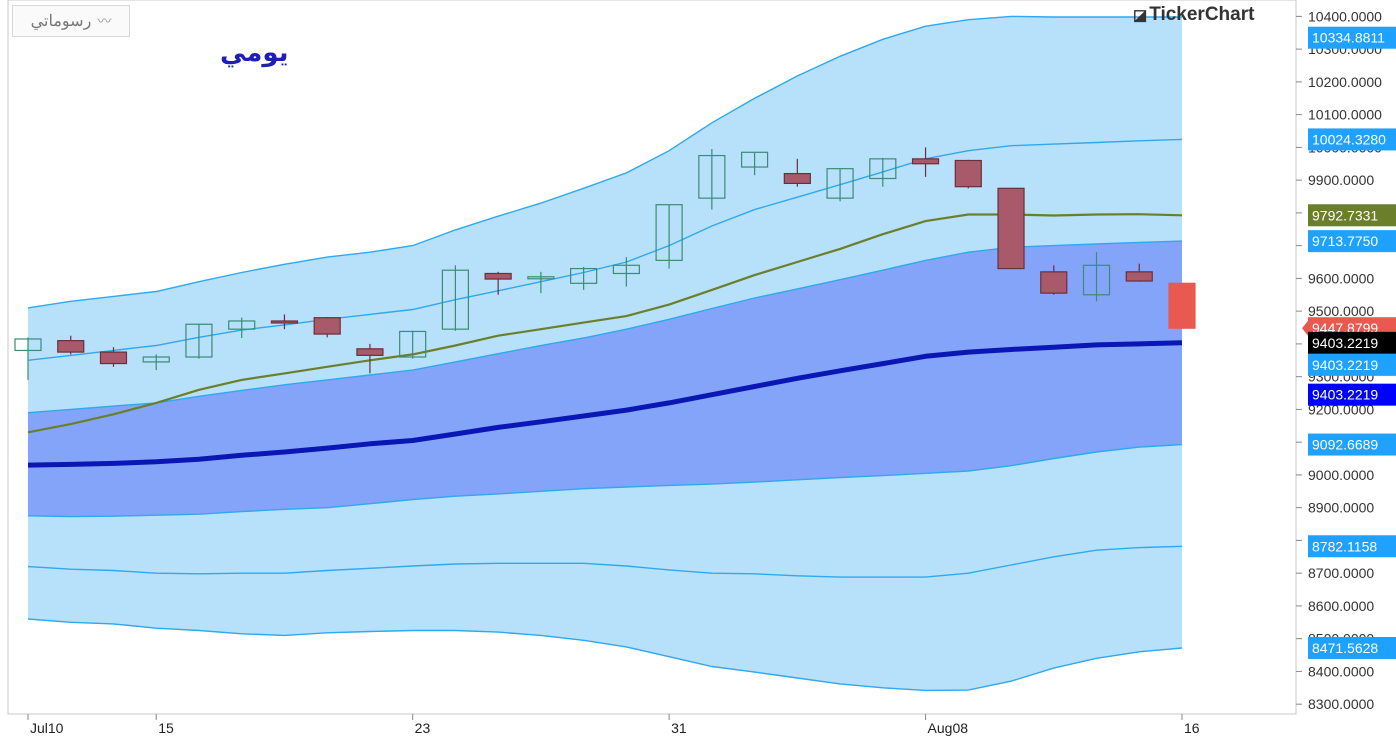  I want to click on price-label-text: 10334.8811, so click(1348, 38).